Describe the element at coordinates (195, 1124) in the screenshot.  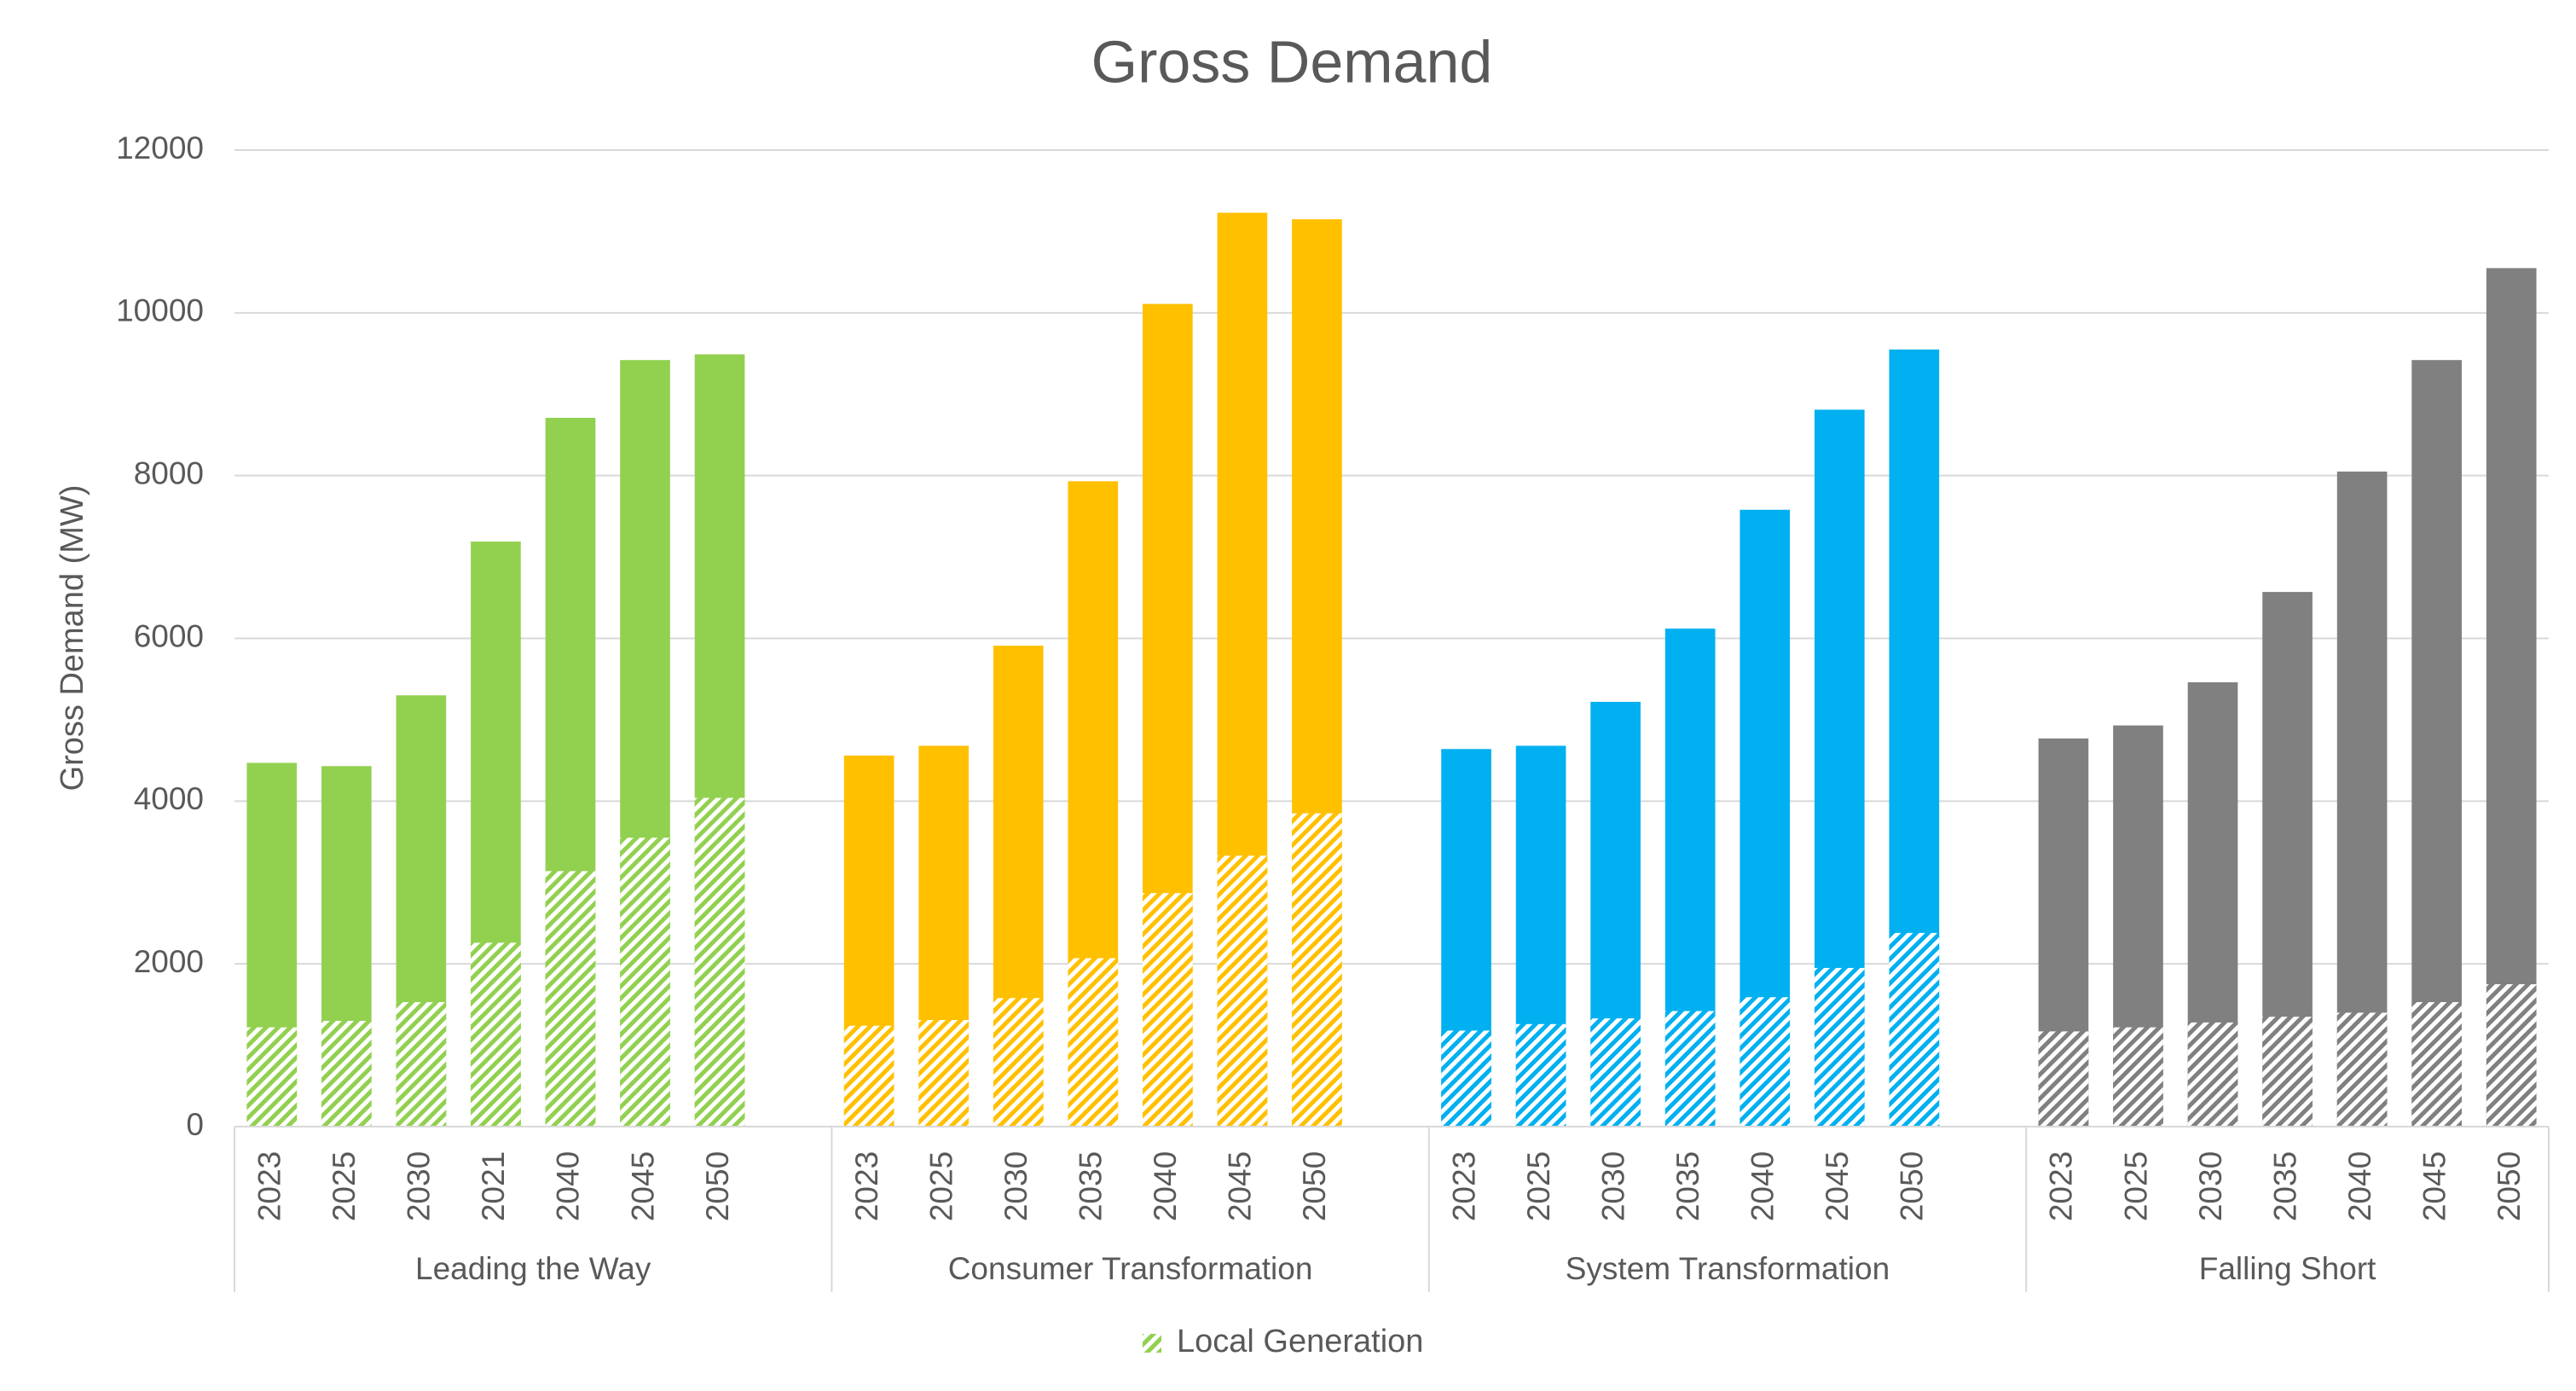
I see `y-tick-label: 0` at that location.